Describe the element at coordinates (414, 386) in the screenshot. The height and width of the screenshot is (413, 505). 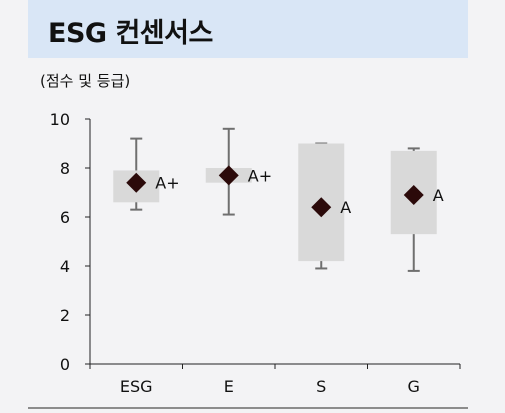
I see `x-category-label: G` at that location.